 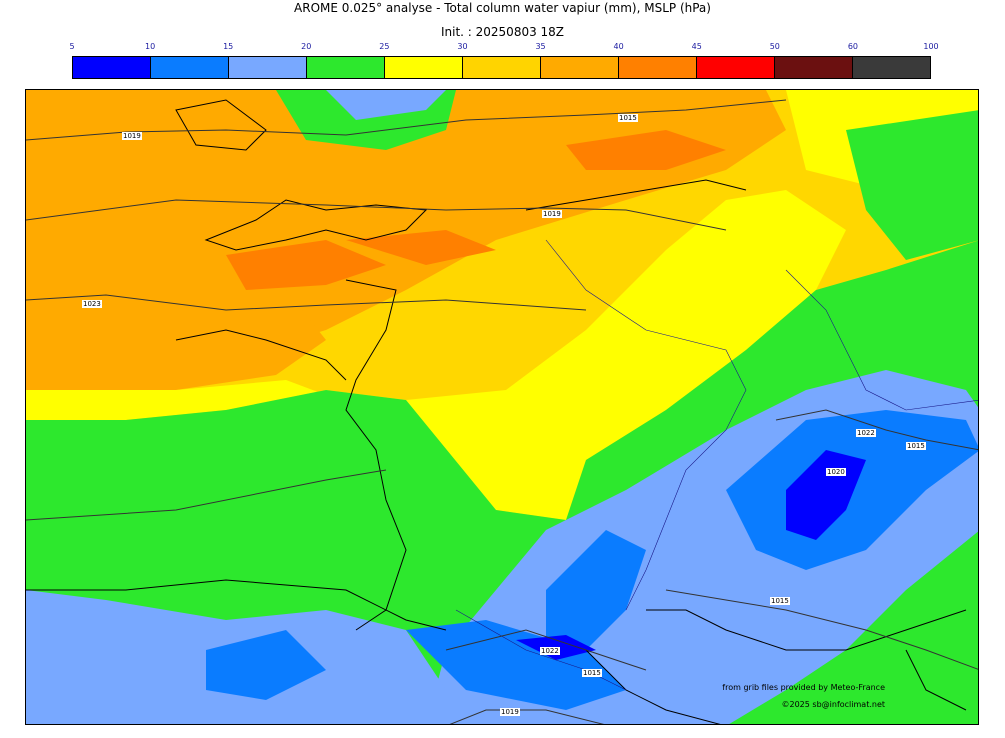 I want to click on colorbar-tick-label: 35, so click(x=540, y=46).